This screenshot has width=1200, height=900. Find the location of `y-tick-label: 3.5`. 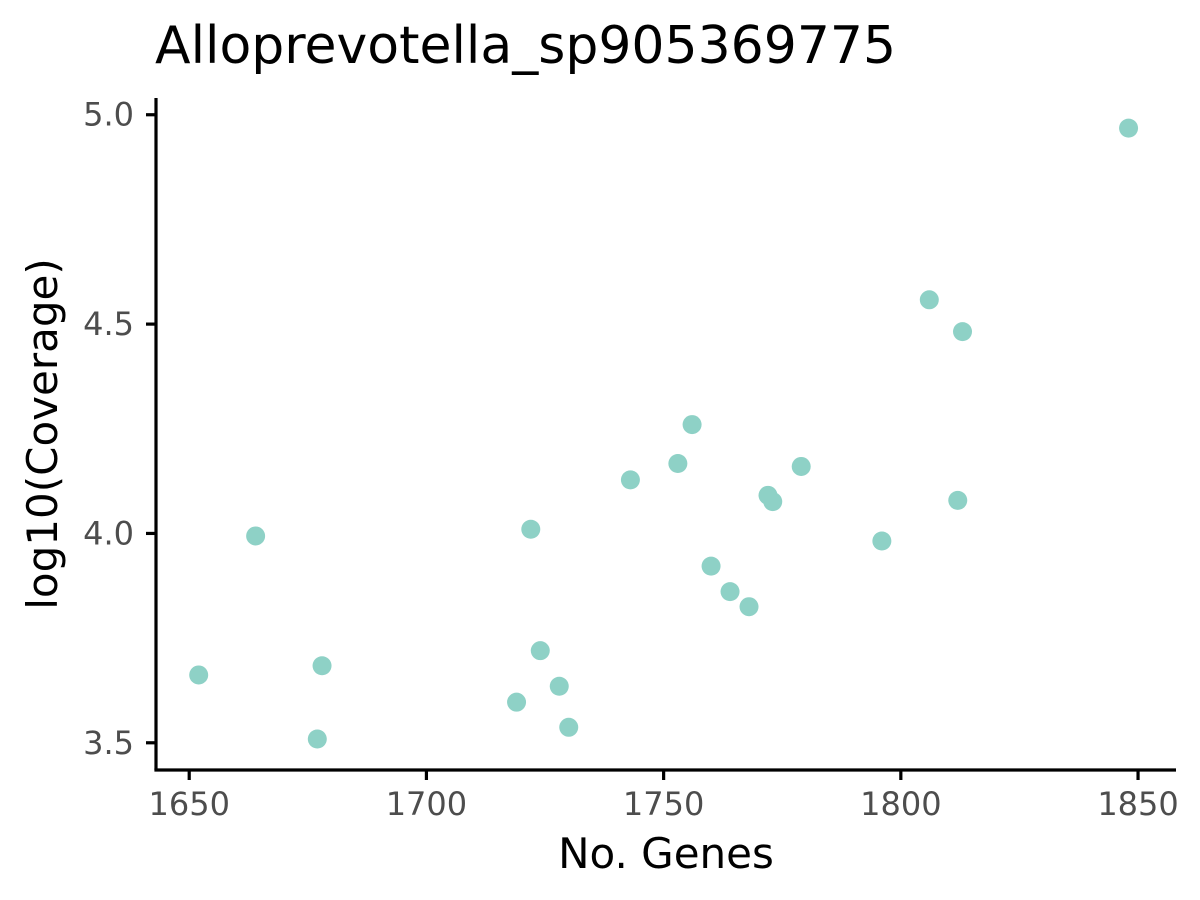

y-tick-label: 3.5 is located at coordinates (108, 743).